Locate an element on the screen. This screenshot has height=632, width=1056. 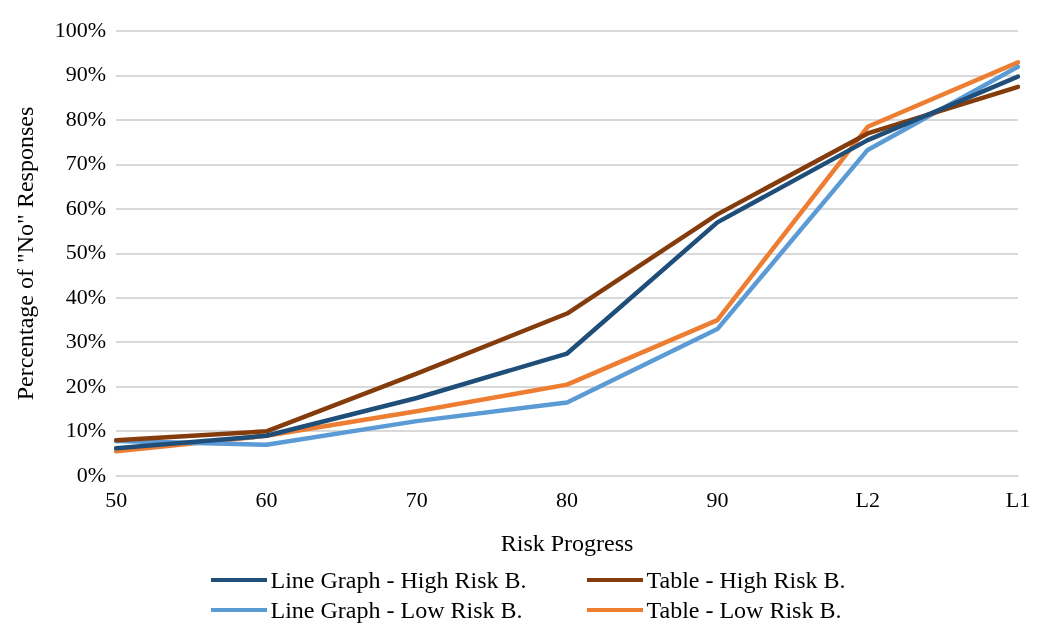
y-tick-label: 60% is located at coordinates (86, 207).